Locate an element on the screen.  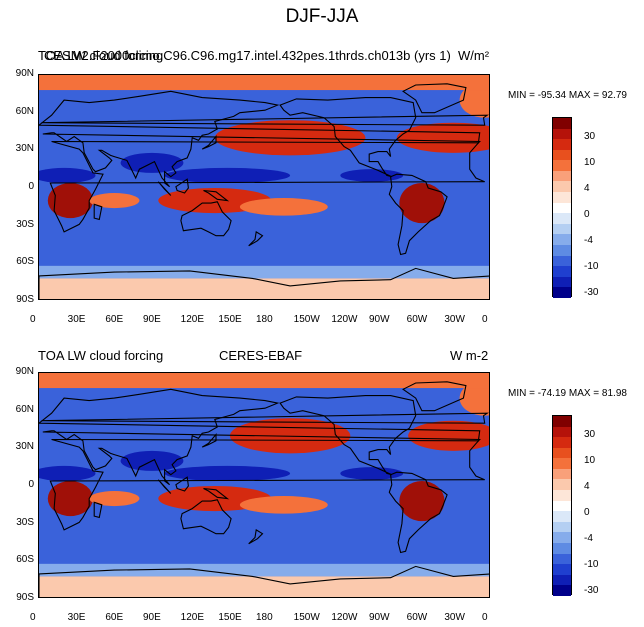
panel-2-colorbar is located at coordinates (562, 505).